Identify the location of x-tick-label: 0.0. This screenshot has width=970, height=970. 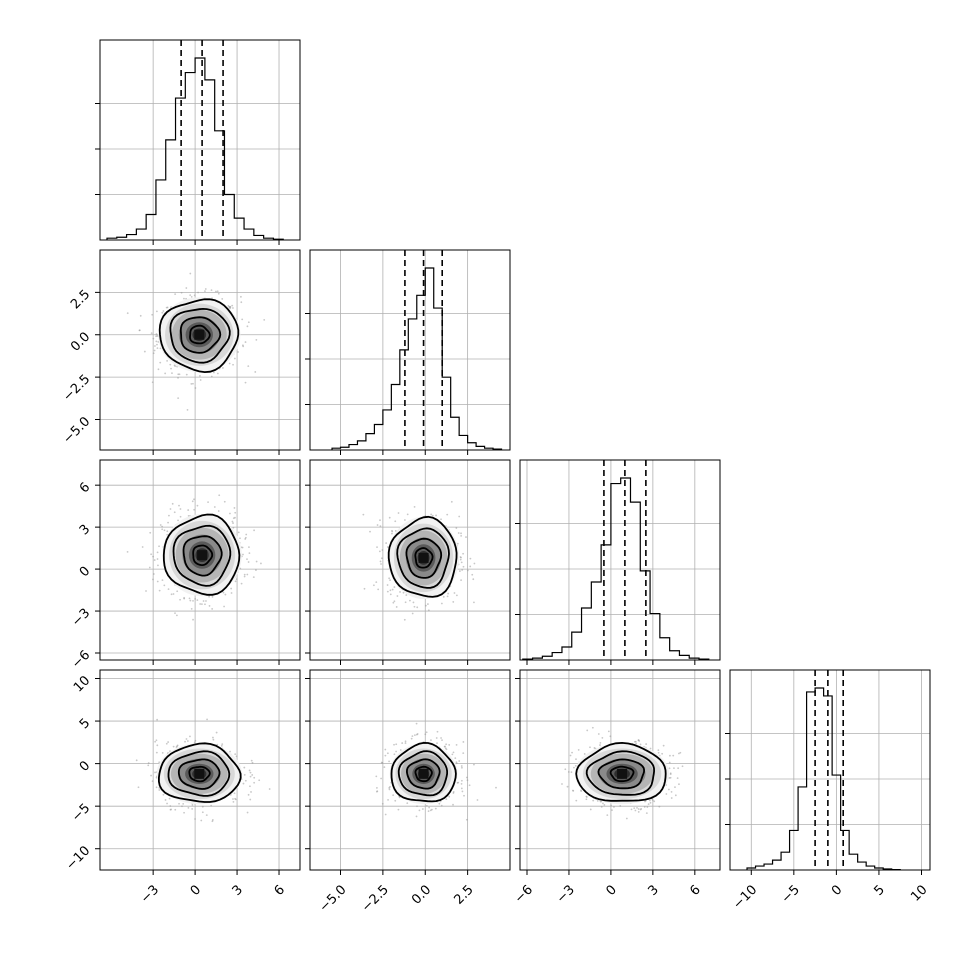
(421, 894).